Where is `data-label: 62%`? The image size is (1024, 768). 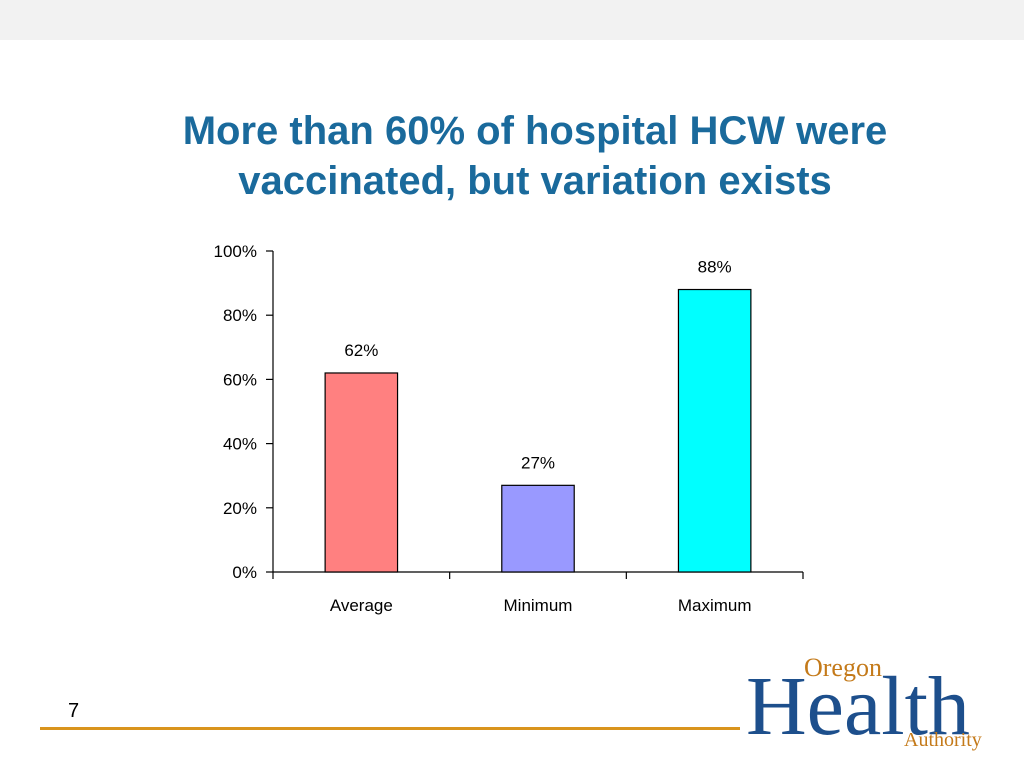 data-label: 62% is located at coordinates (361, 350).